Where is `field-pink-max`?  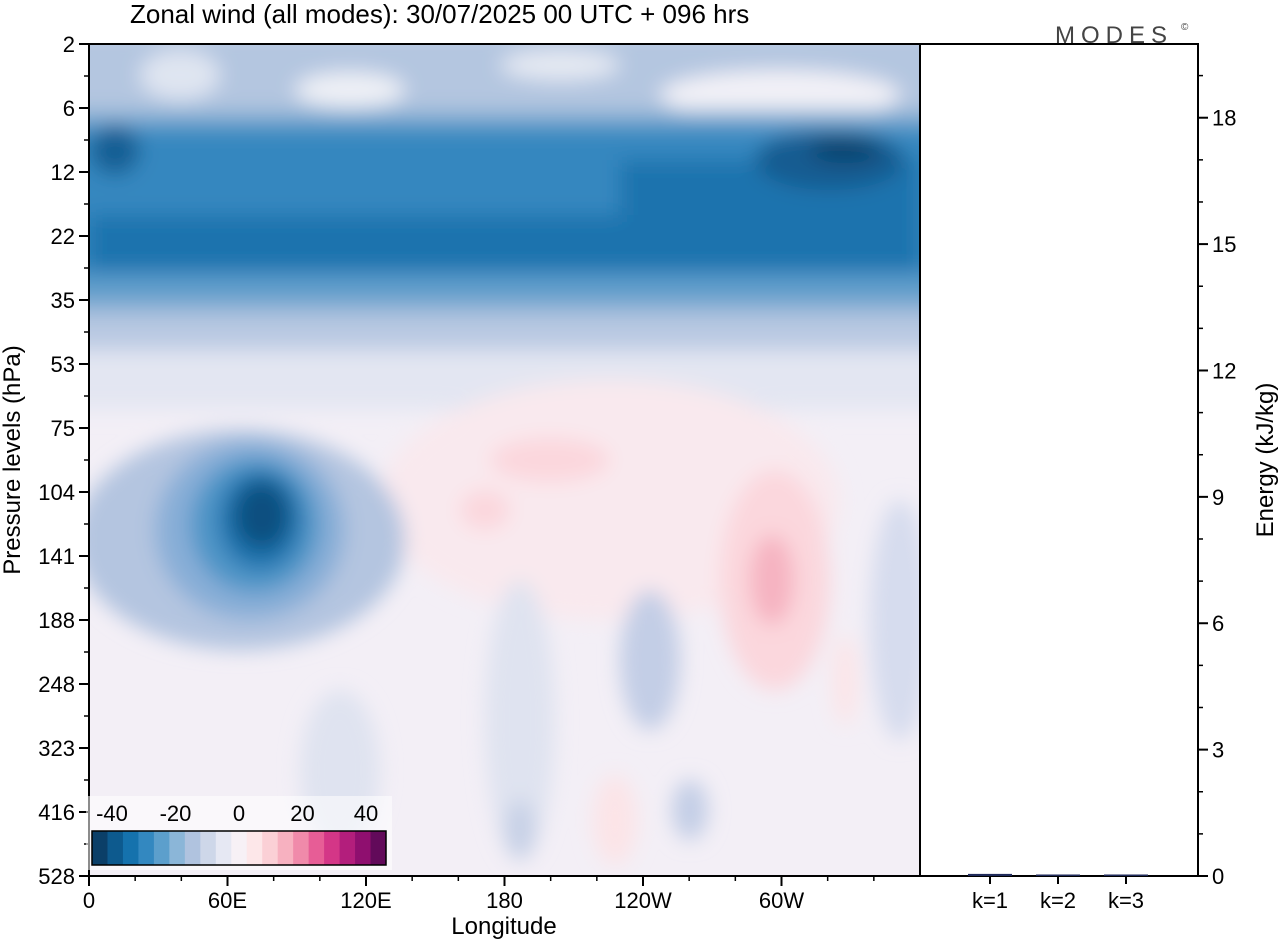
field-pink-max is located at coordinates (772, 580).